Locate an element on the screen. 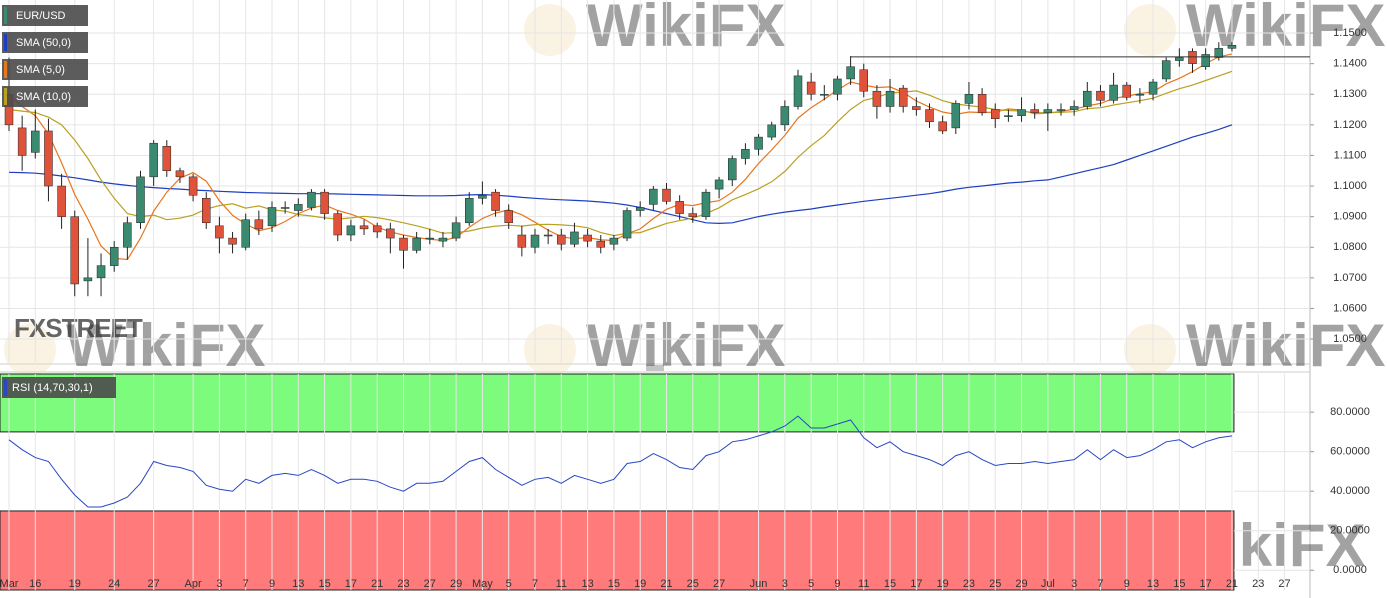 The height and width of the screenshot is (598, 1387). x-tick-label: Mar is located at coordinates (9, 584).